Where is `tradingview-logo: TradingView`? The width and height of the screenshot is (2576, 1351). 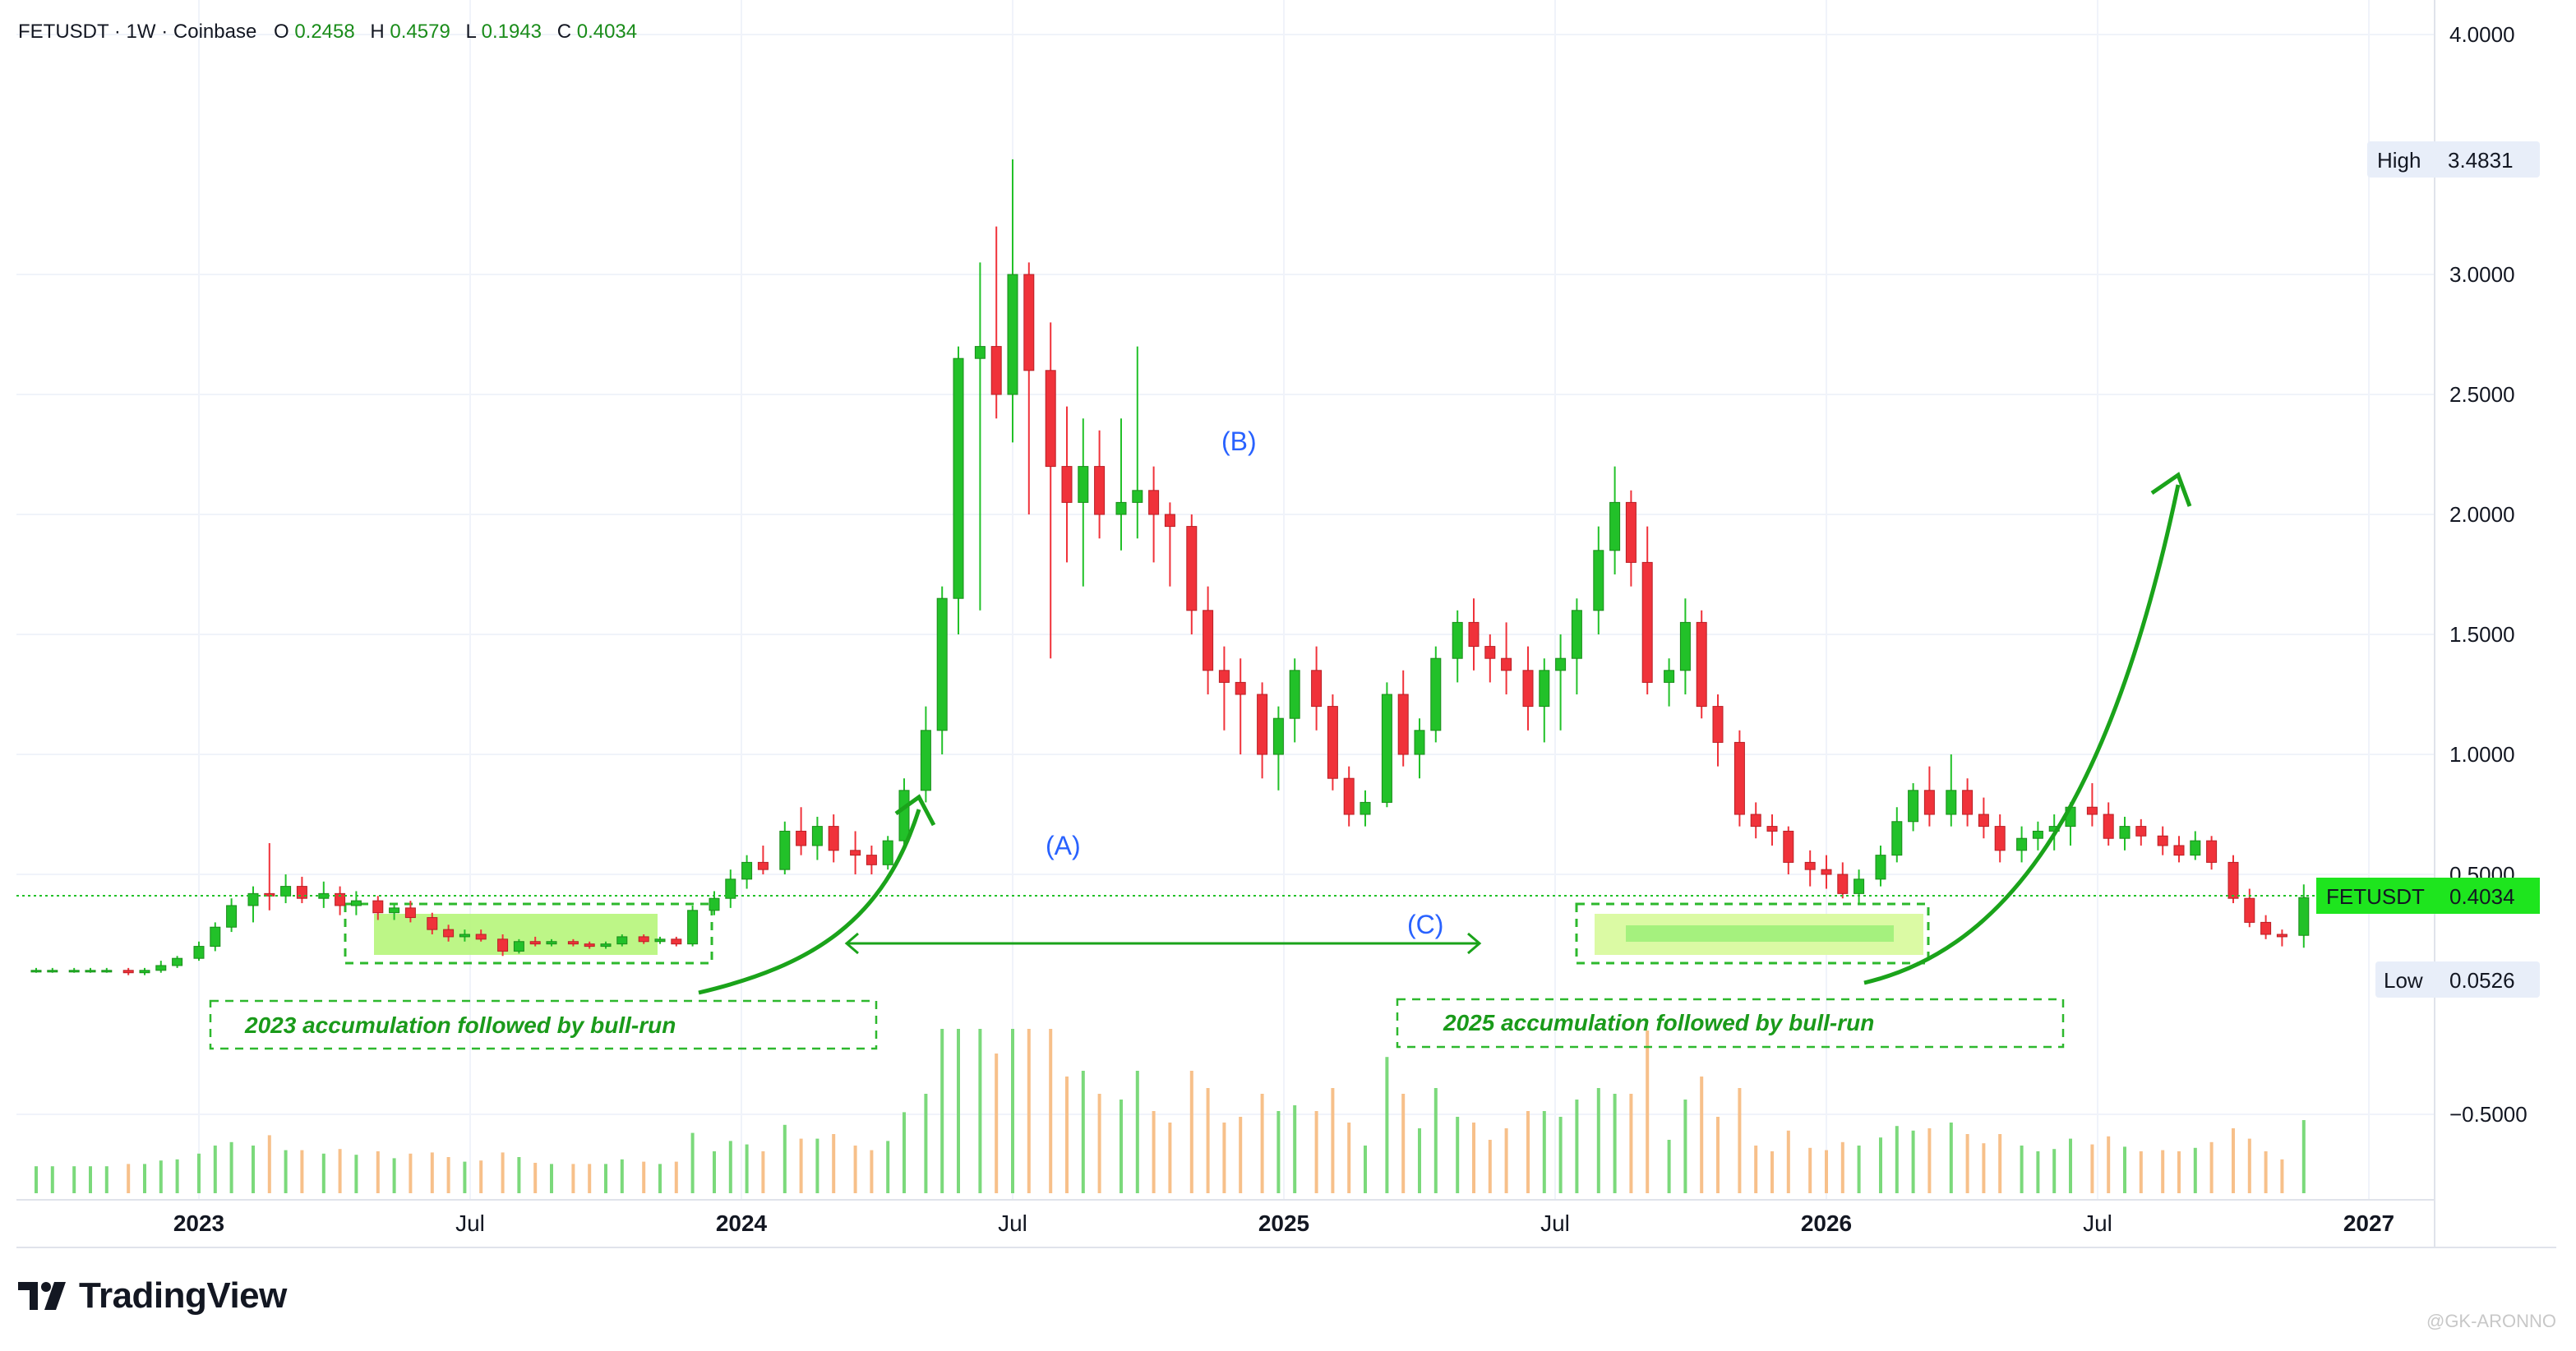
tradingview-logo: TradingView is located at coordinates (153, 1295).